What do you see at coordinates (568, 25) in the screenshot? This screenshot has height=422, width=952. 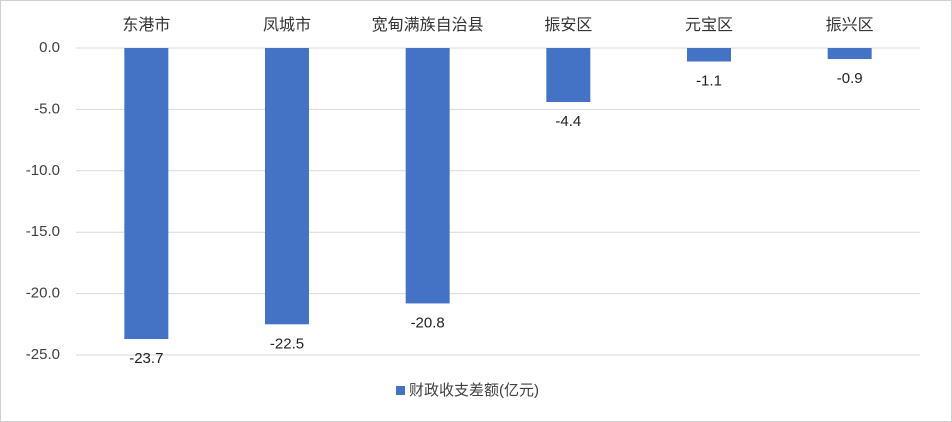 I see `x-tick-label: 振安区` at bounding box center [568, 25].